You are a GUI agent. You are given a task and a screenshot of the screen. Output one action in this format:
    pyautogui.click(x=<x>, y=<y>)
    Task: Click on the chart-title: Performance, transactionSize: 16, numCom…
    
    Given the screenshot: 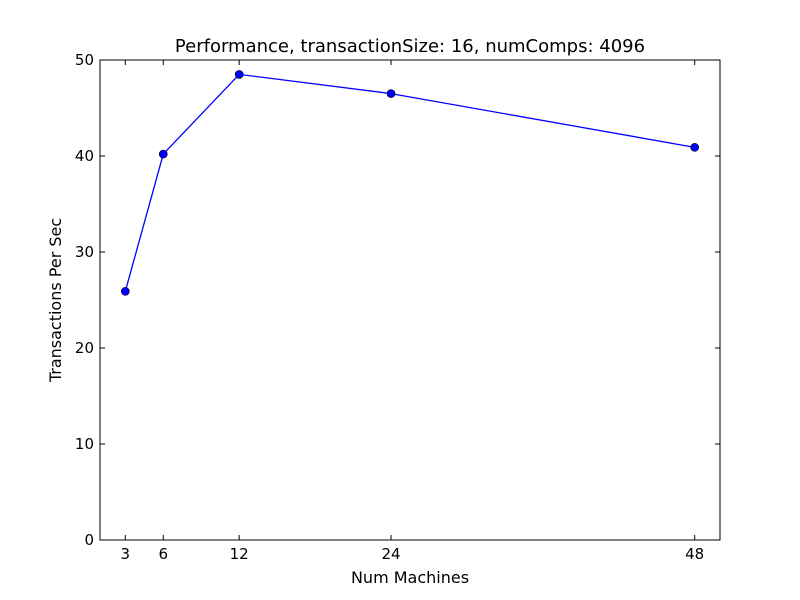 What is the action you would take?
    pyautogui.click(x=410, y=46)
    